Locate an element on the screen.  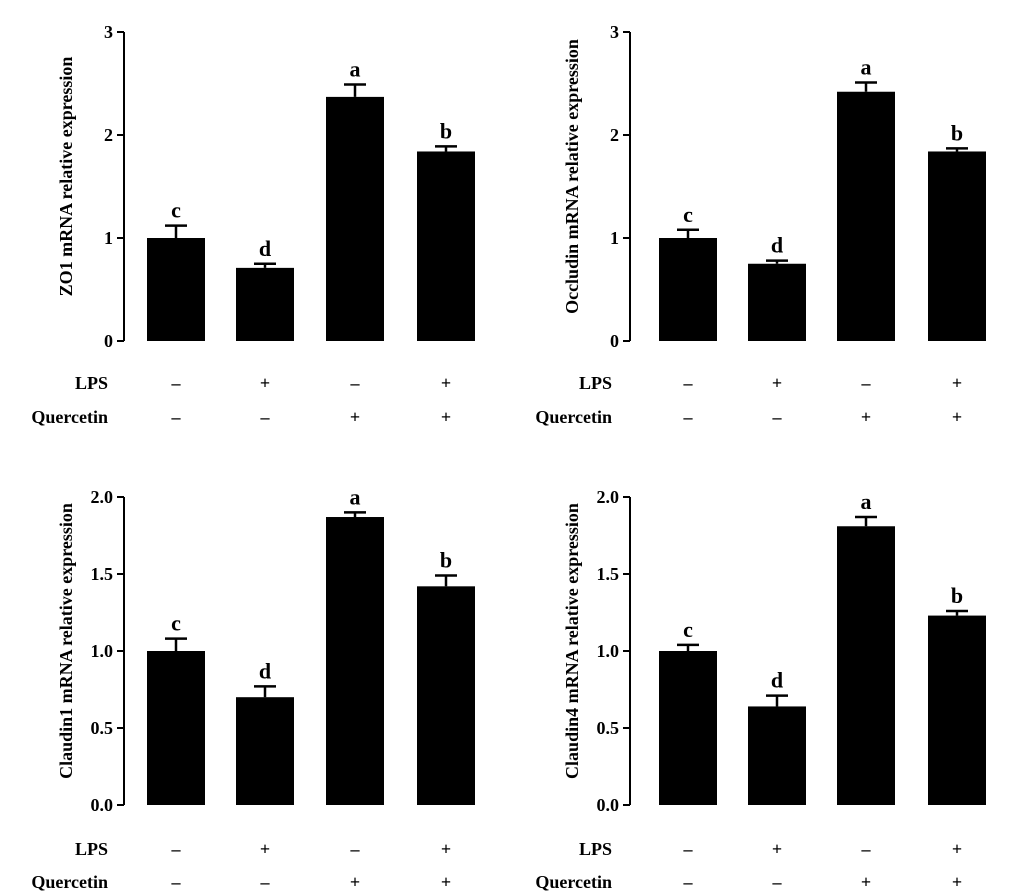
y-axis-title: Claudin1 mRNA relative expression is located at coordinates (66, 641).